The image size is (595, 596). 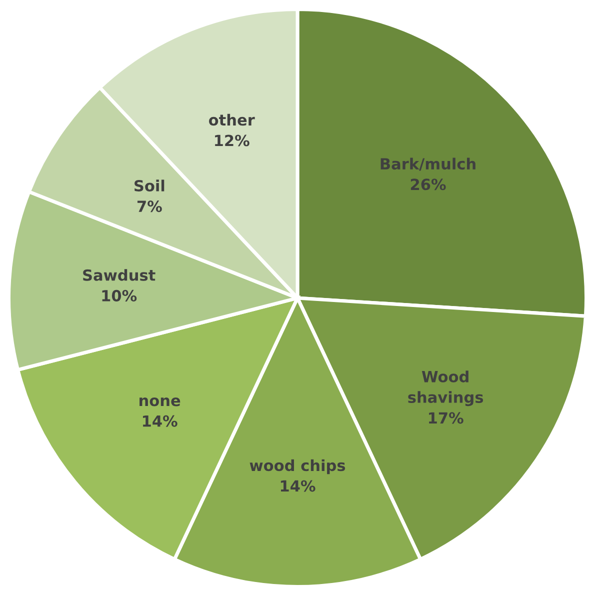 What do you see at coordinates (149, 206) in the screenshot?
I see `data-label: 7%` at bounding box center [149, 206].